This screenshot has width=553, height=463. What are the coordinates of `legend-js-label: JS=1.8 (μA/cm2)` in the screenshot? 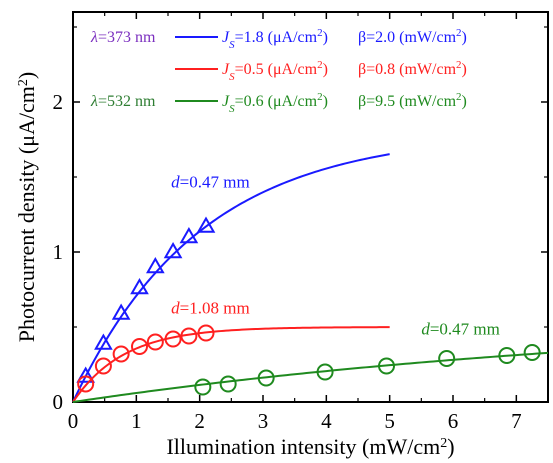 It's located at (275, 39).